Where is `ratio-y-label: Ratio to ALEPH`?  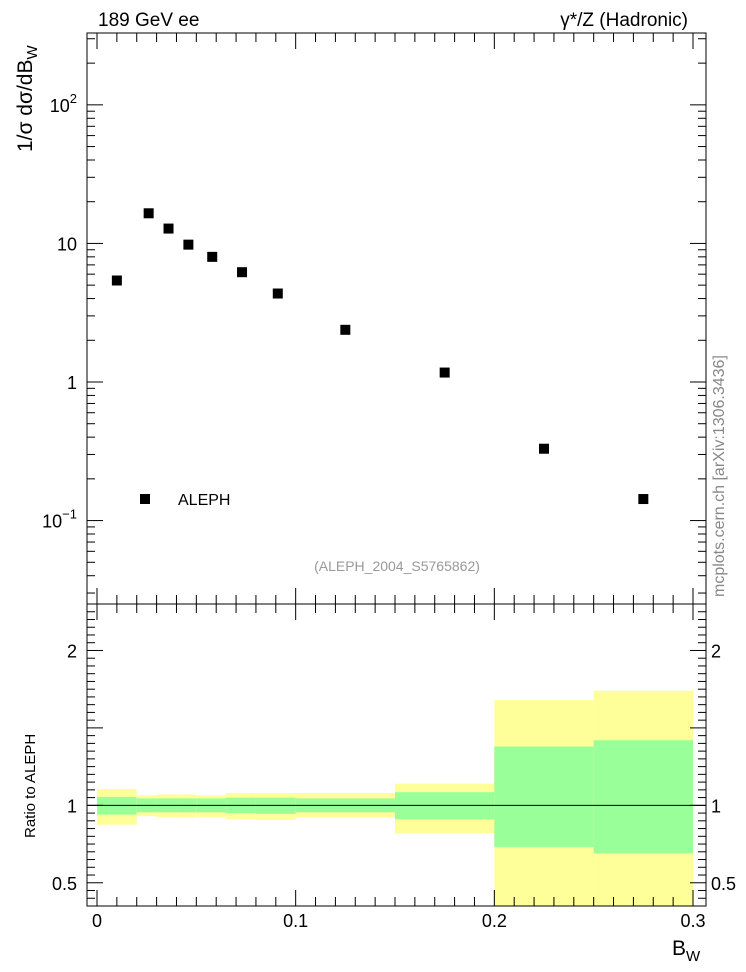
ratio-y-label: Ratio to ALEPH is located at coordinates (30, 786).